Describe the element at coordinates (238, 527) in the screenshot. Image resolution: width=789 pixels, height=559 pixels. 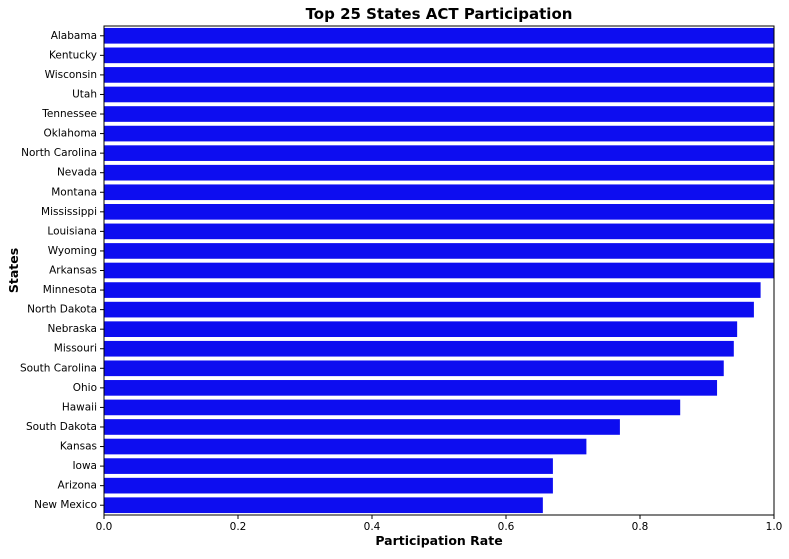
I see `x-tick-label: 0.2` at that location.